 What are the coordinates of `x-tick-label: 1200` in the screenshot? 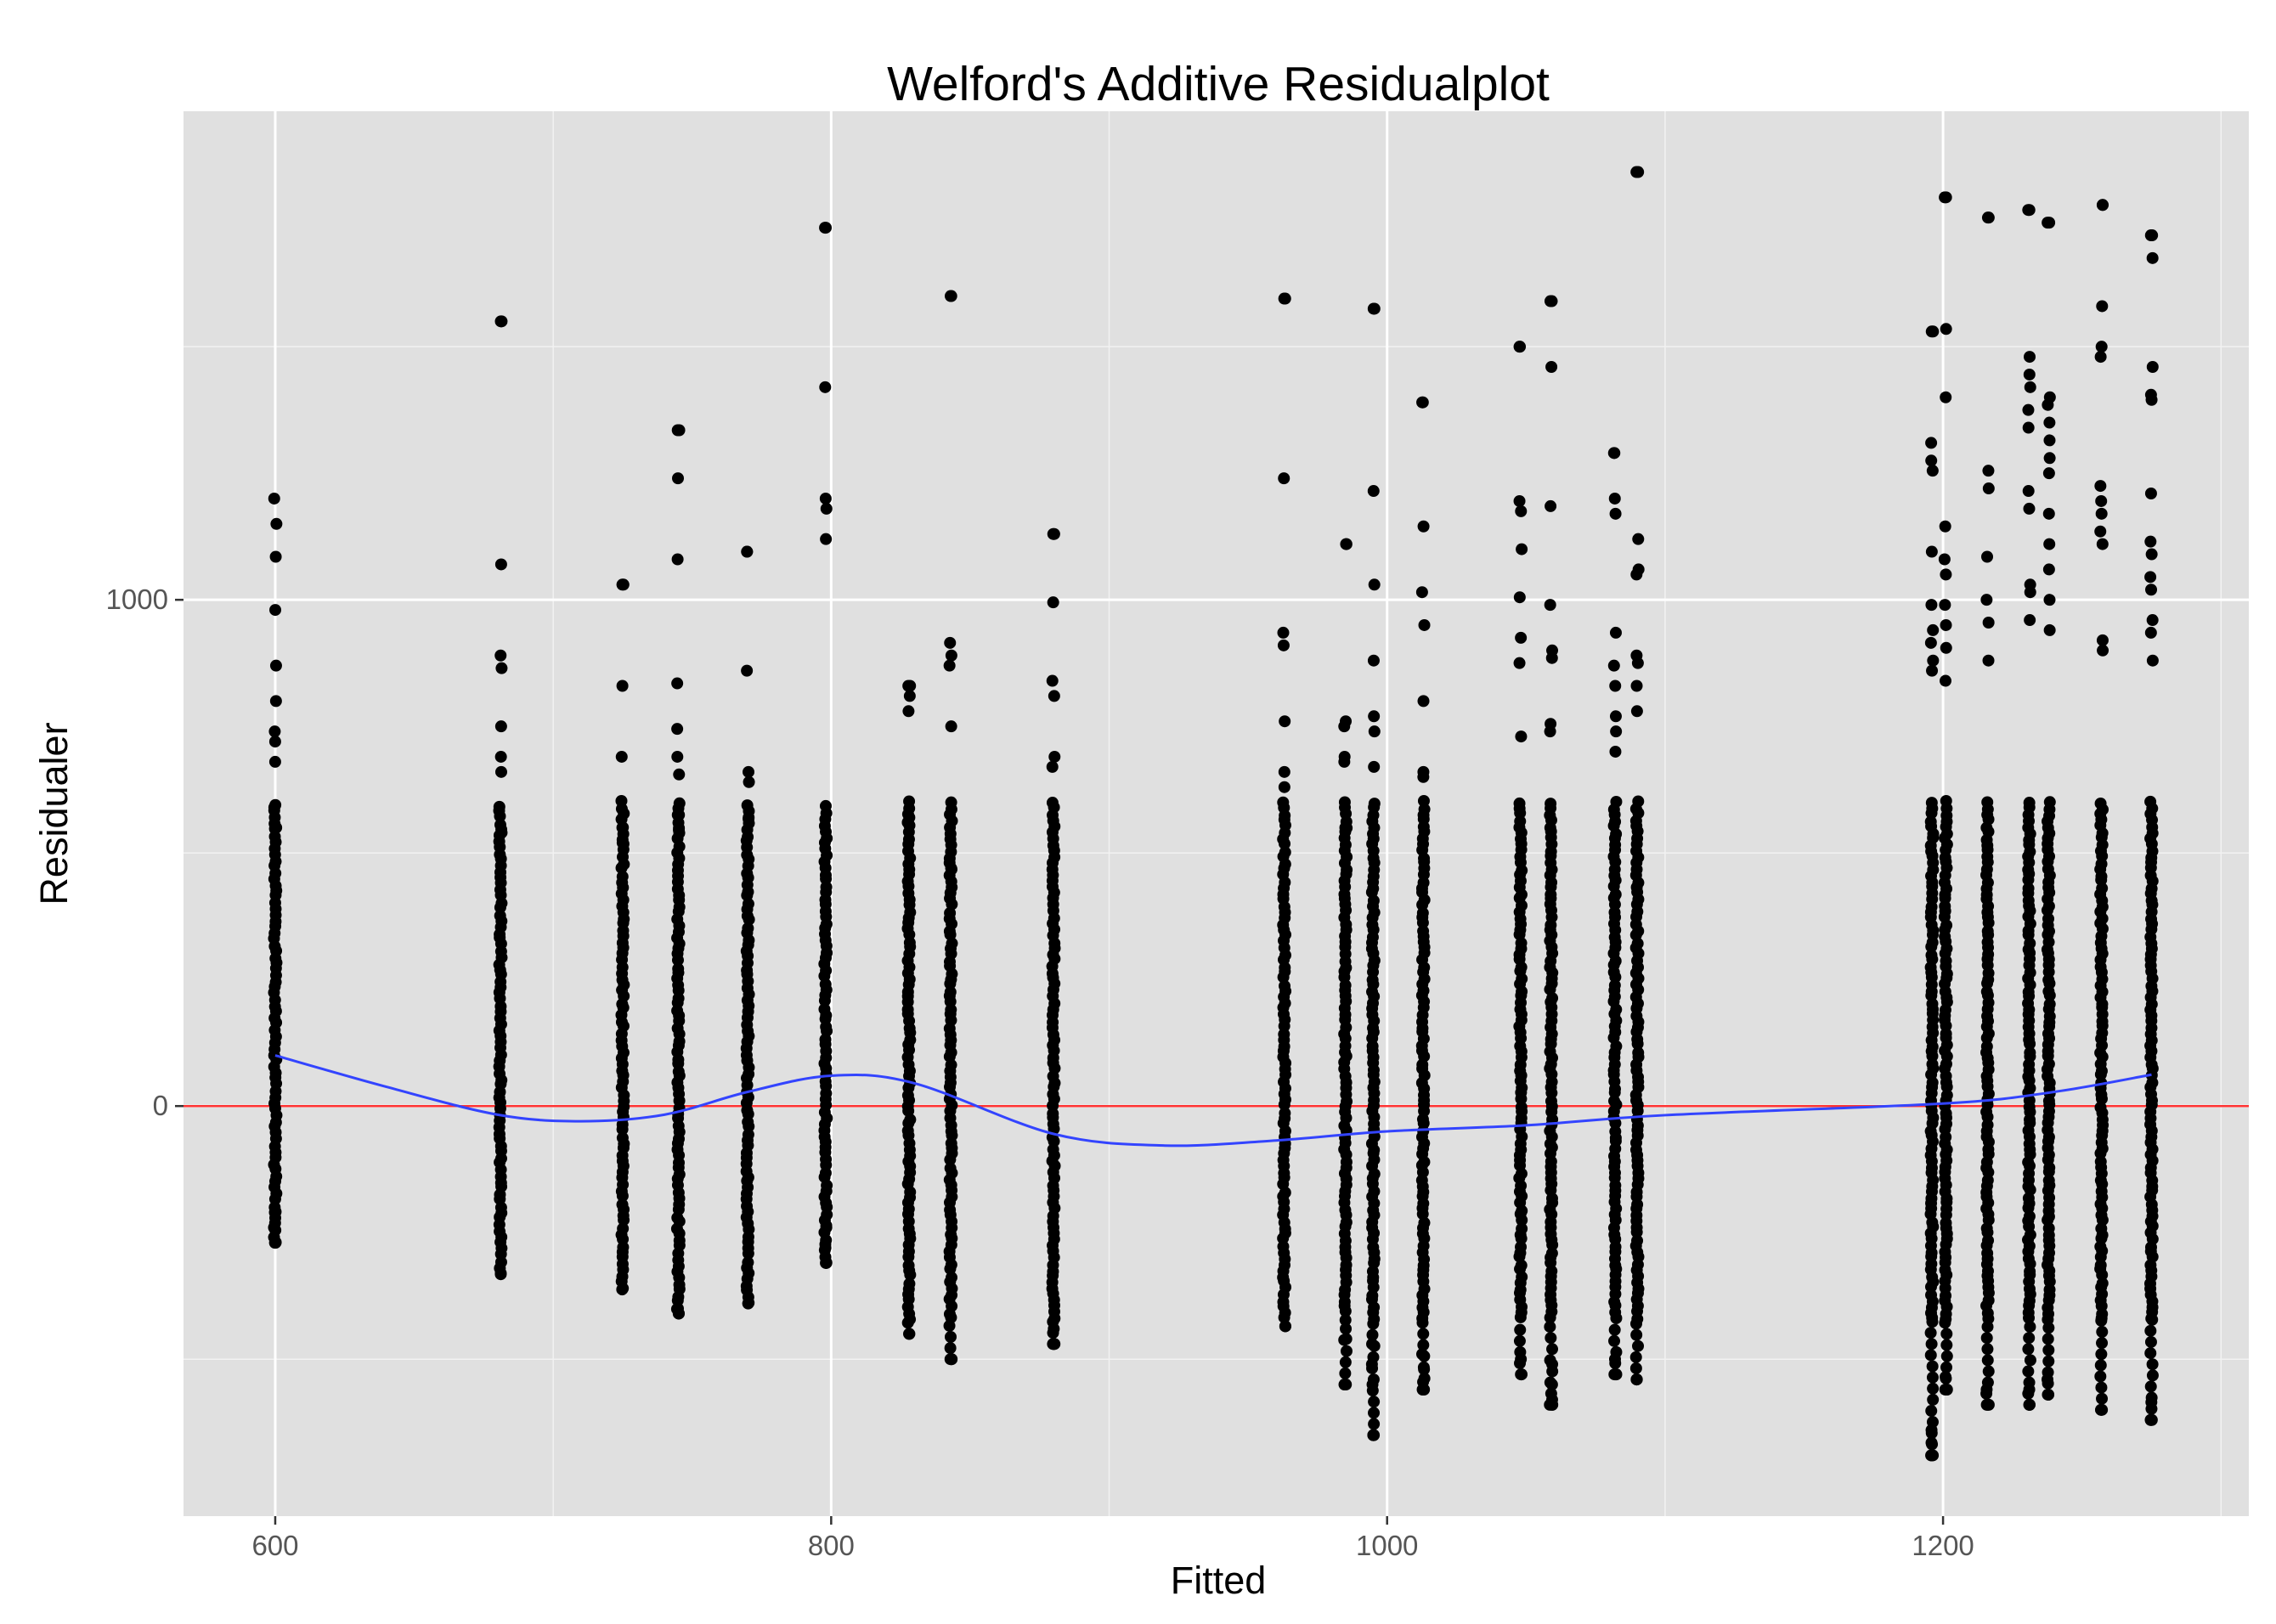 It's located at (1943, 1546).